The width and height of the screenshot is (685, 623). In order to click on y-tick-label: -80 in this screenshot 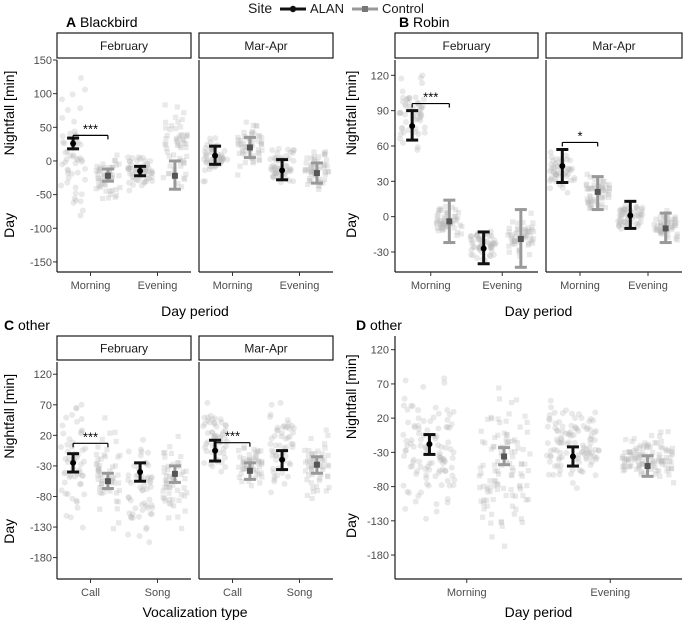, I will do `click(381, 488)`.